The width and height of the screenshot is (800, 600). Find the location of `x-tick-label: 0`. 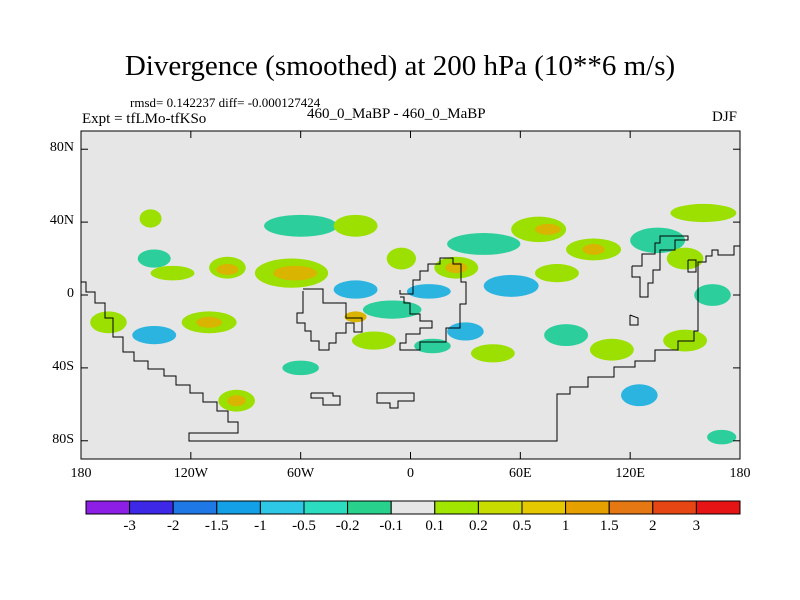

x-tick-label: 0 is located at coordinates (410, 473).